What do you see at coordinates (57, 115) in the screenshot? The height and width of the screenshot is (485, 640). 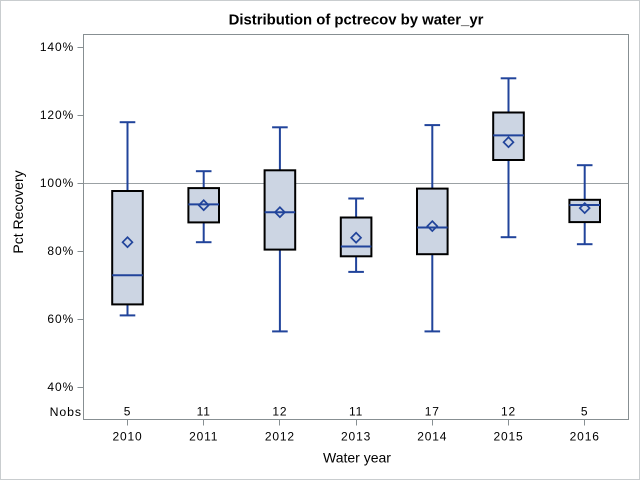 I see `svg-text: 120%` at bounding box center [57, 115].